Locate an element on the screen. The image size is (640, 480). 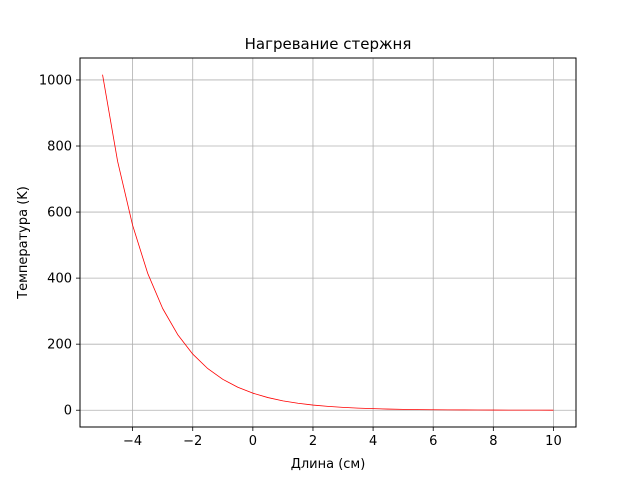
x-tick-label: 8 is located at coordinates (493, 441).